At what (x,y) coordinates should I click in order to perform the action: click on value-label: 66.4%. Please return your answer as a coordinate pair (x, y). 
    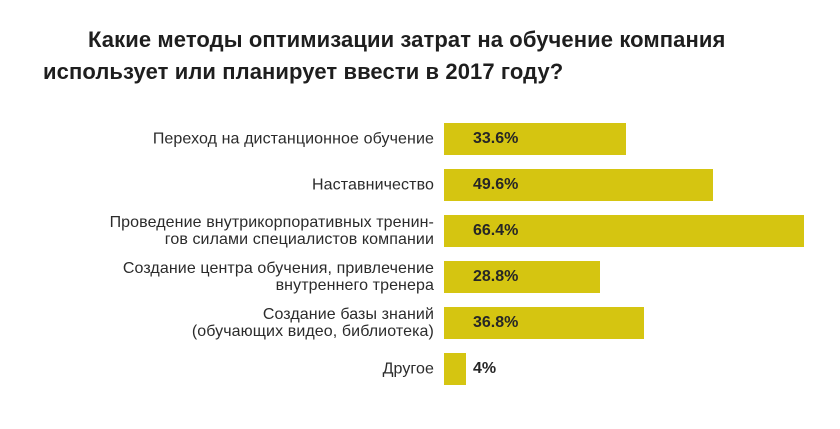
    Looking at the image, I should click on (496, 230).